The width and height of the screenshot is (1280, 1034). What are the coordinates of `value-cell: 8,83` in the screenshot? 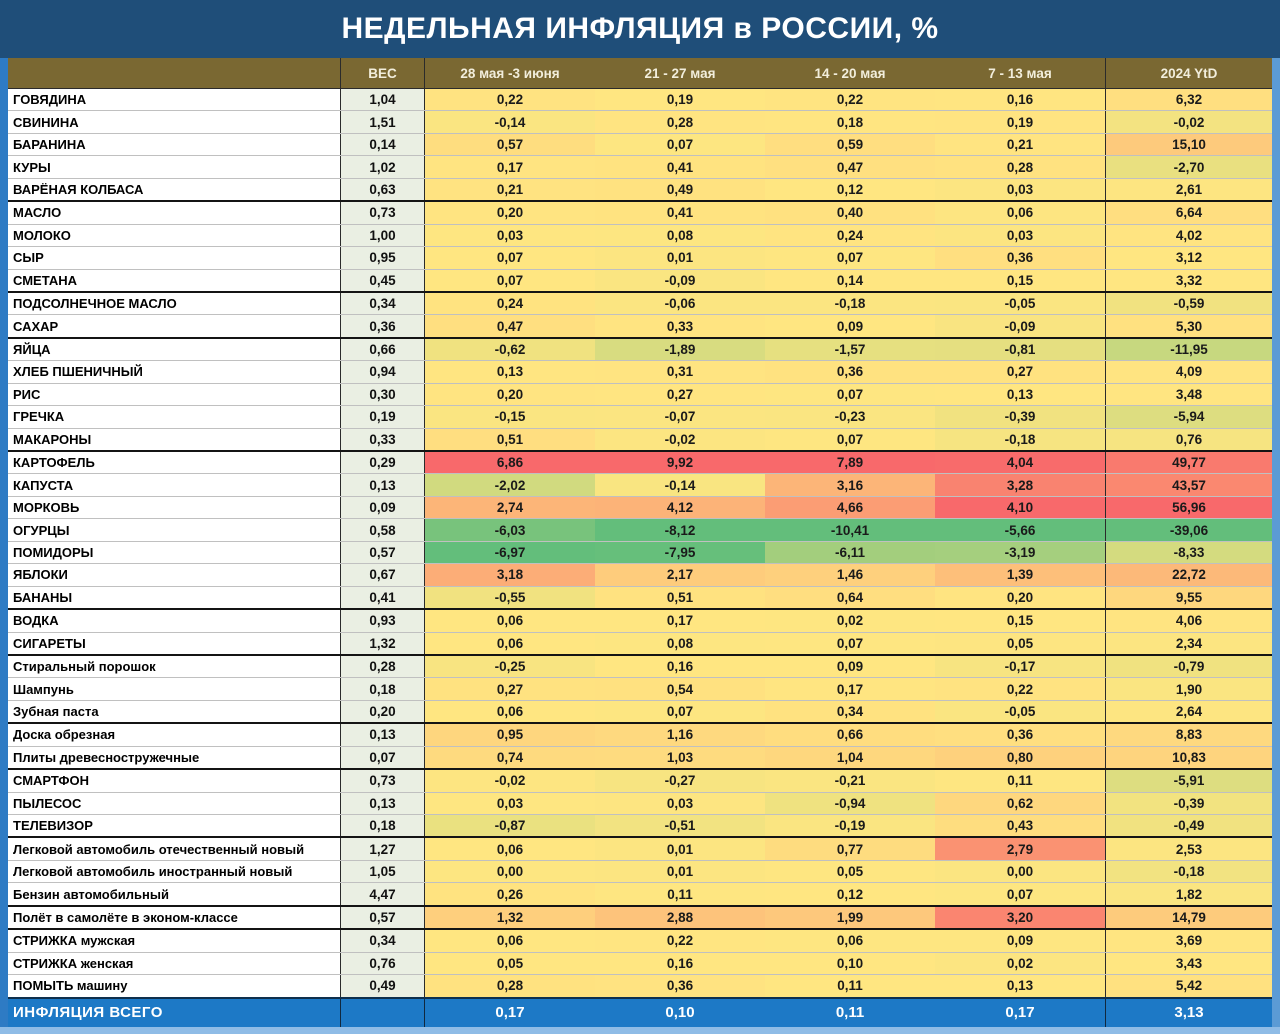 It's located at (1188, 735).